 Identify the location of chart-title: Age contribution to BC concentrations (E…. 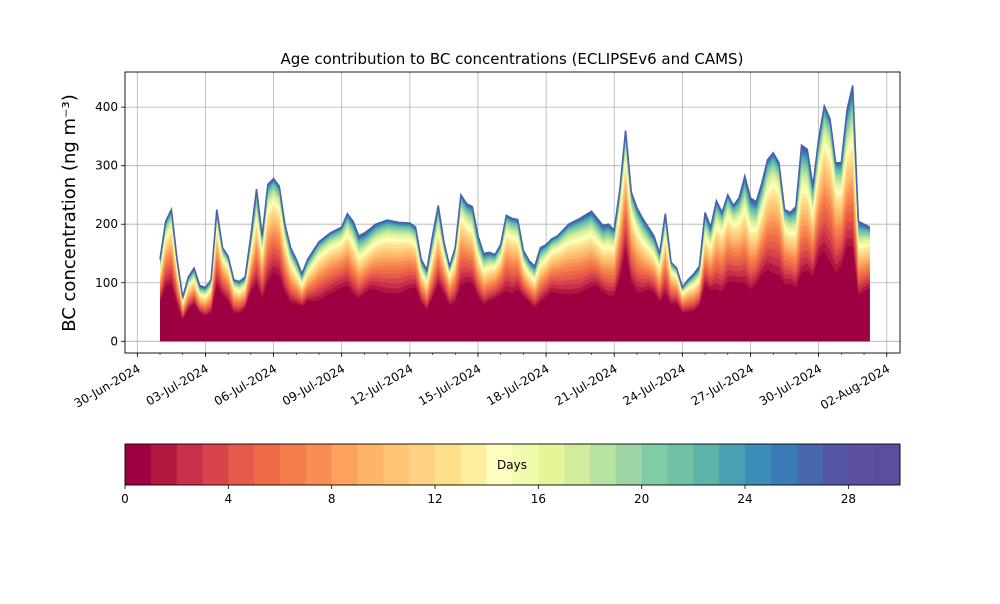
(512, 59).